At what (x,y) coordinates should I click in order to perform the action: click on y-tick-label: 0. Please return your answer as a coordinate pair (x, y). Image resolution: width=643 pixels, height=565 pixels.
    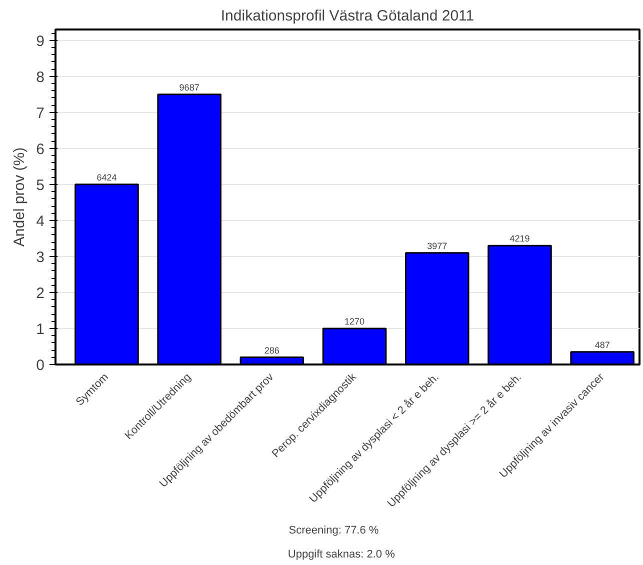
    Looking at the image, I should click on (40, 365).